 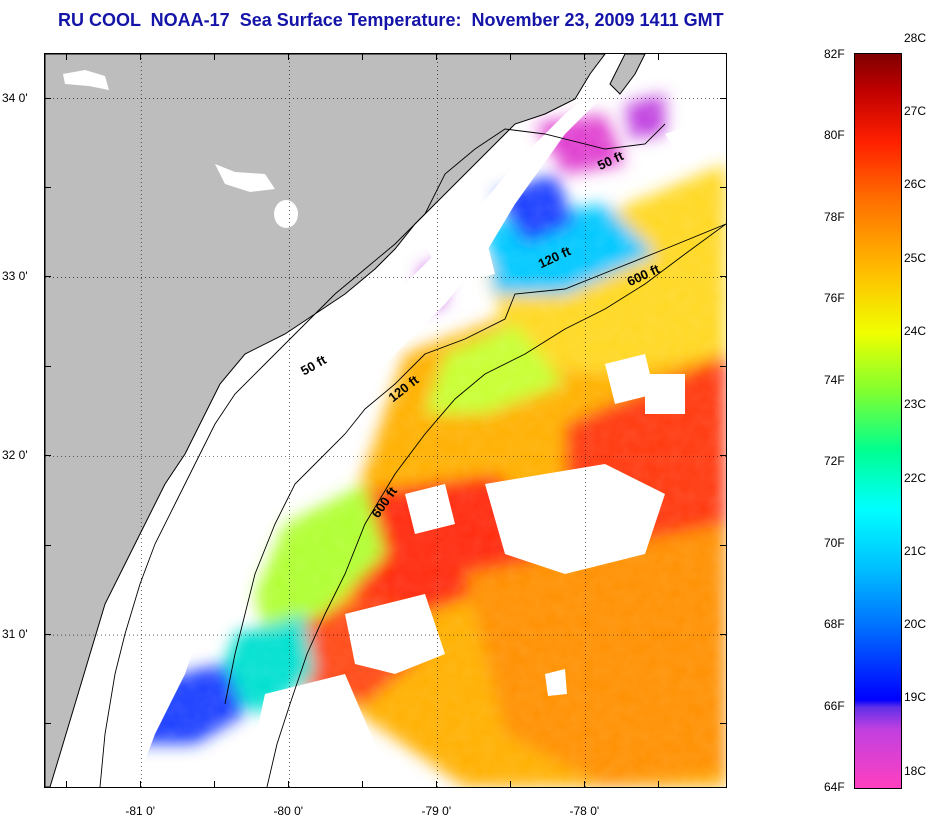 What do you see at coordinates (834, 54) in the screenshot?
I see `colorbar-f-label: 82F` at bounding box center [834, 54].